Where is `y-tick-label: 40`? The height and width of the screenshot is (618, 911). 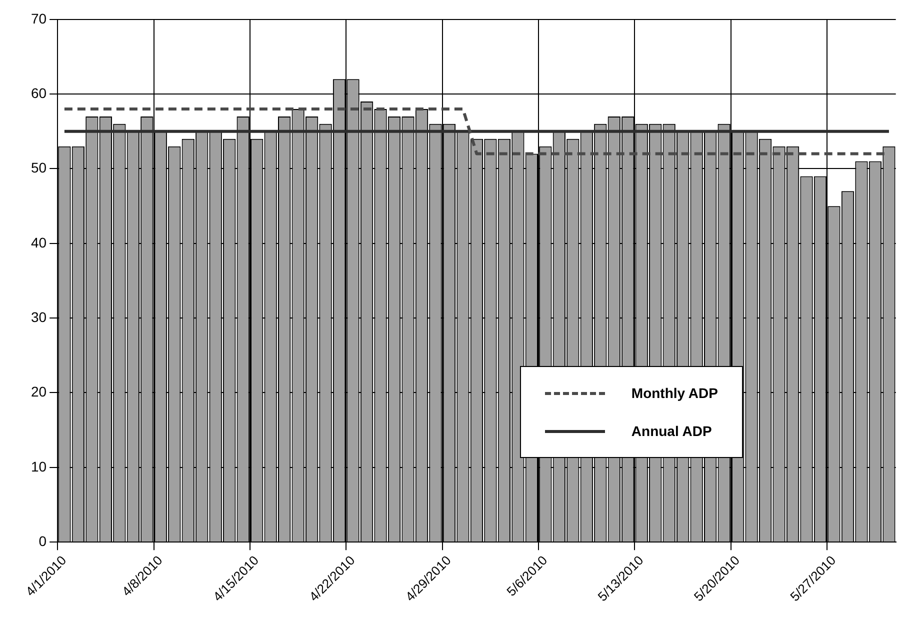 y-tick-label: 40 is located at coordinates (38, 242).